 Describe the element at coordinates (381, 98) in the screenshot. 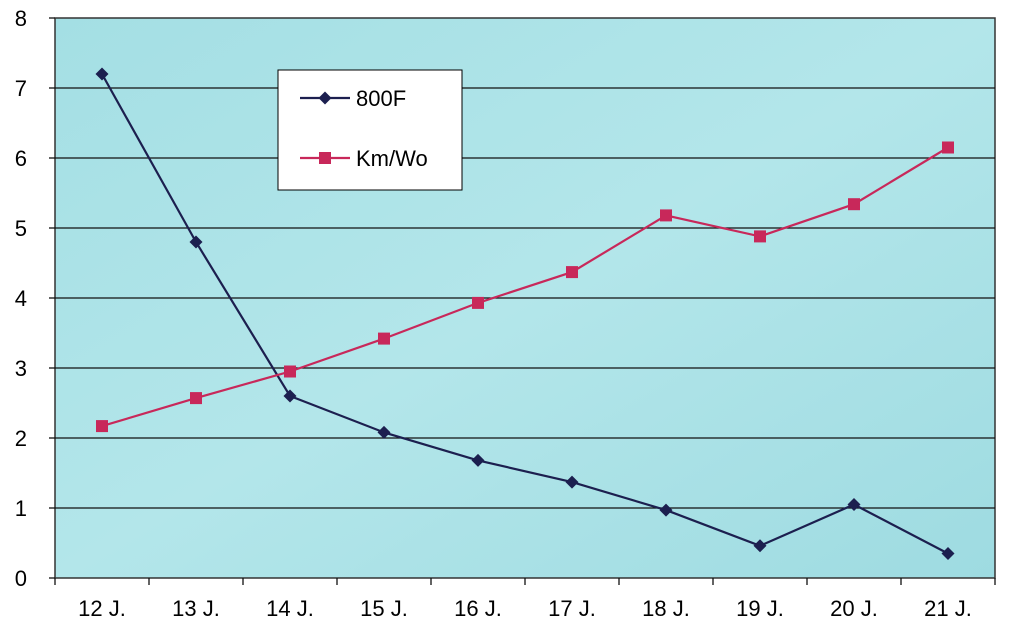

I see `legend-label: 800F` at that location.